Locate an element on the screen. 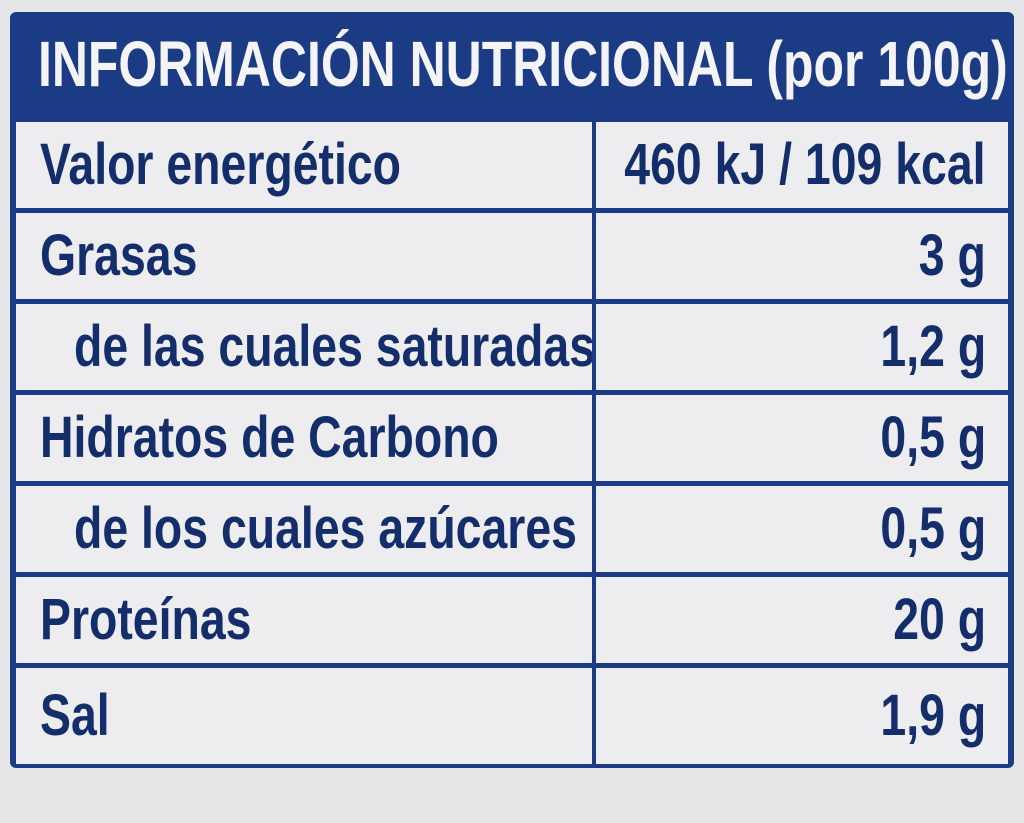 The width and height of the screenshot is (1024, 823). table-header: INFORMACIÓN NUTRICIONAL (por 100g) is located at coordinates (512, 65).